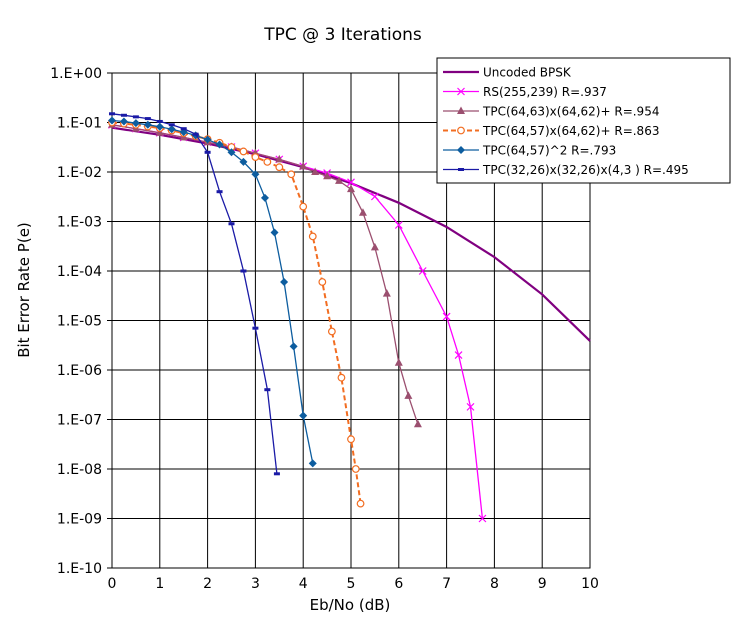  What do you see at coordinates (542, 584) in the screenshot?
I see `x-tick-label: 9` at bounding box center [542, 584].